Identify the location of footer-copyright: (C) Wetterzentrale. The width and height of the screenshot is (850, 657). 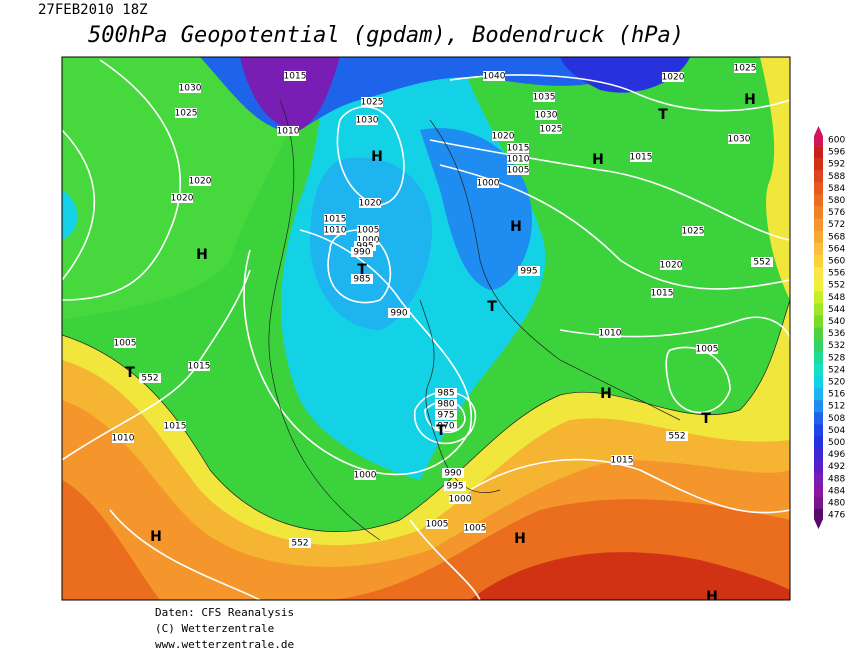
(214, 628).